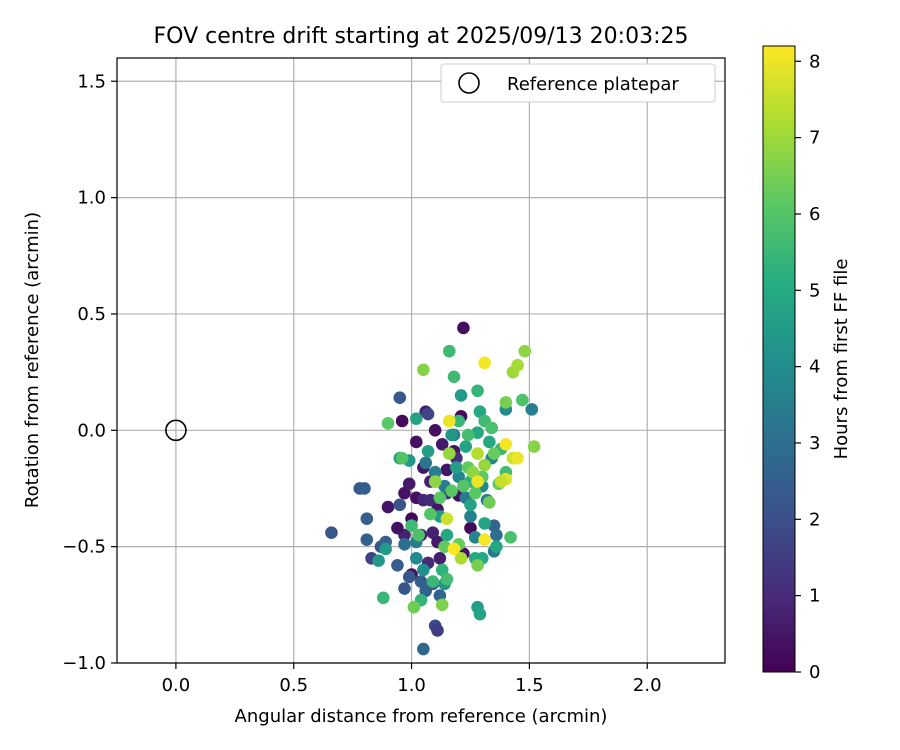  What do you see at coordinates (814, 61) in the screenshot?
I see `colorbar-tick-label: 8` at bounding box center [814, 61].